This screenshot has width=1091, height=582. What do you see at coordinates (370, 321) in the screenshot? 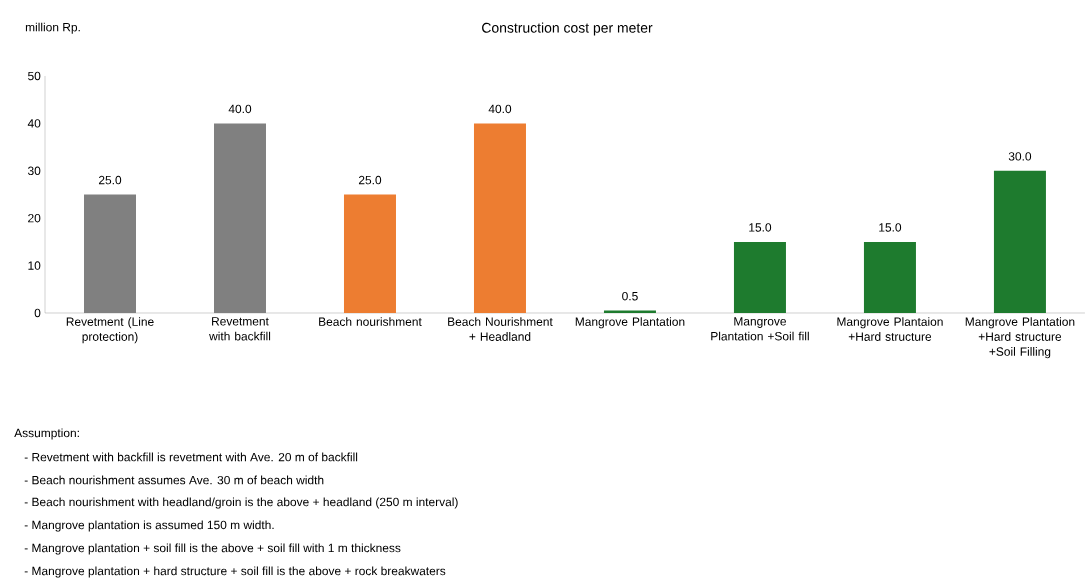
I see `x-tick-label: Beach nourishment` at bounding box center [370, 321].